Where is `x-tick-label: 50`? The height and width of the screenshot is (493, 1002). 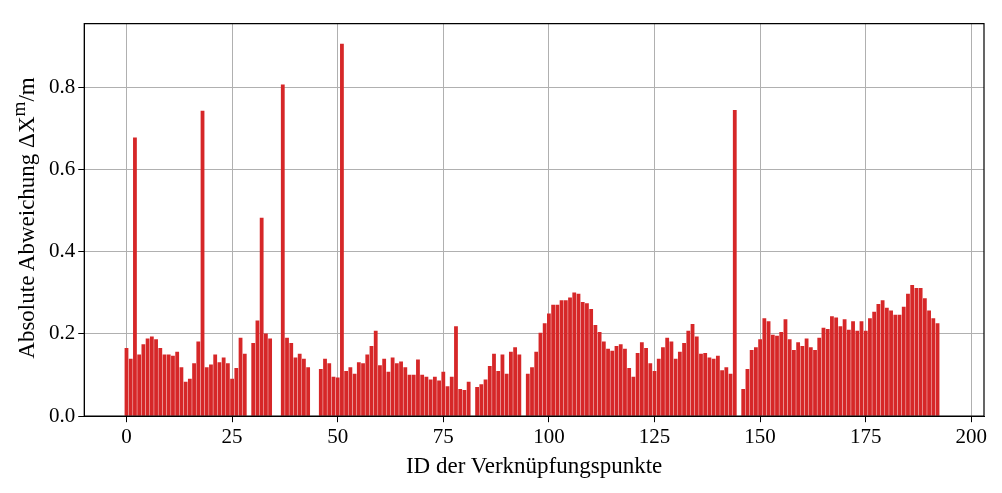 x-tick-label: 50 is located at coordinates (338, 436).